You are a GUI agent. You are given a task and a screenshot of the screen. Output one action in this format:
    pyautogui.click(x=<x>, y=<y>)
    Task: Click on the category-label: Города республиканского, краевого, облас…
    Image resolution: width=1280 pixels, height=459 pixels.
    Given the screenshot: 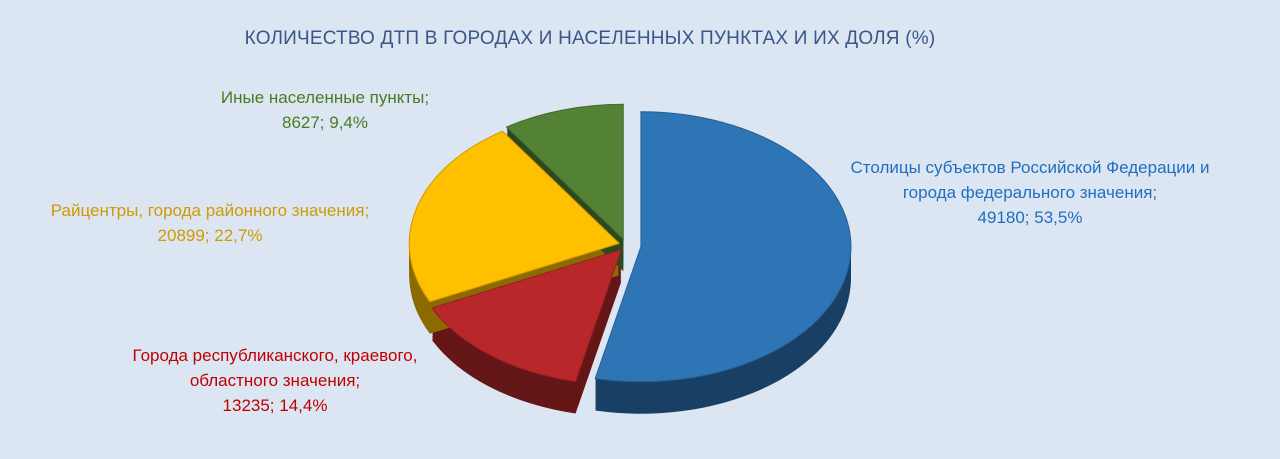 What is the action you would take?
    pyautogui.click(x=275, y=368)
    